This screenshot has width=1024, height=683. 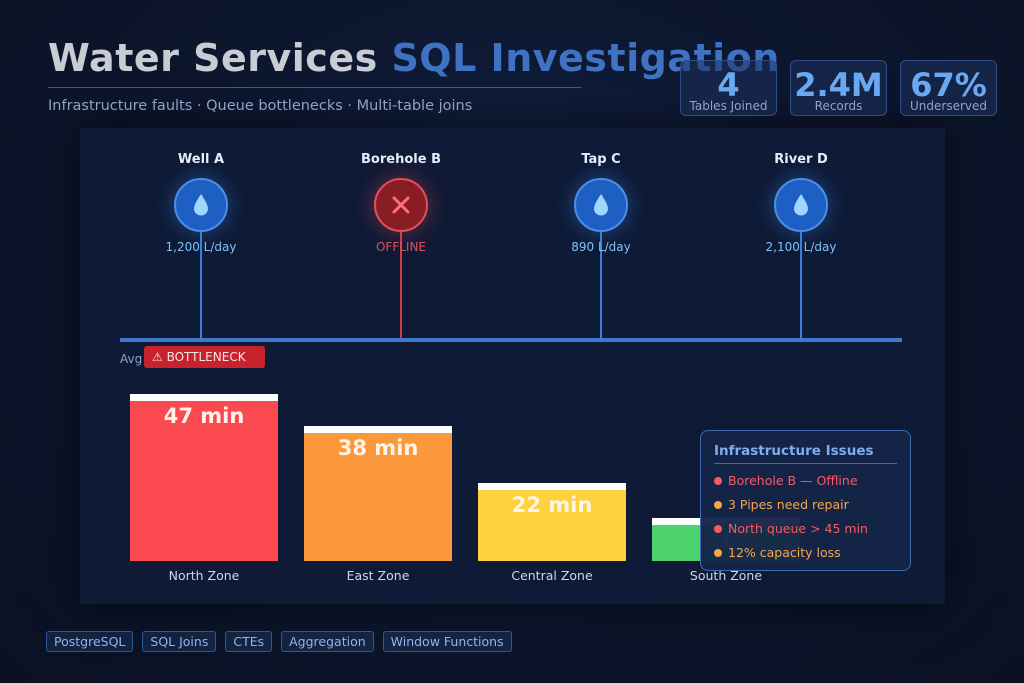 I want to click on stat-label: Records, so click(x=838, y=106).